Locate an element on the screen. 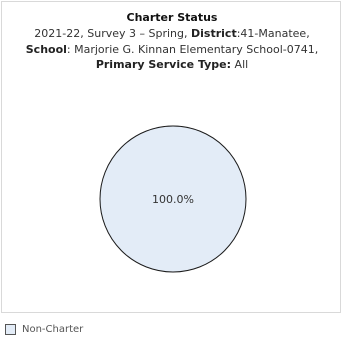  legend-swatch-non-charter is located at coordinates (10, 329).